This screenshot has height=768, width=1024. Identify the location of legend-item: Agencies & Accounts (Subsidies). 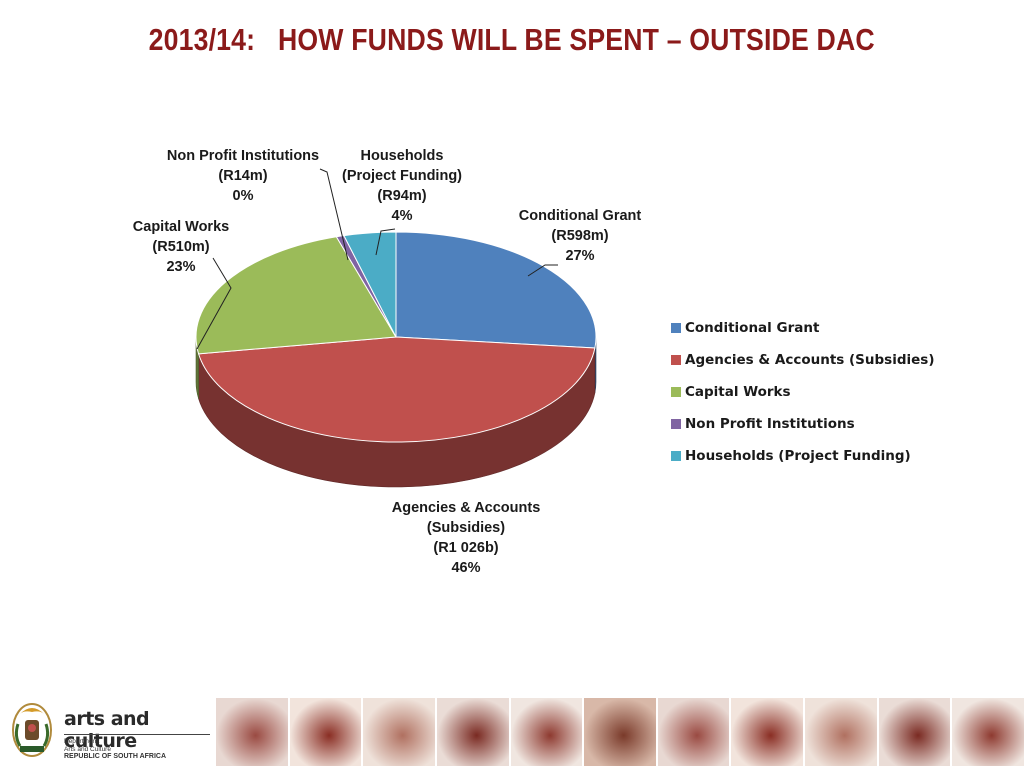
(803, 360).